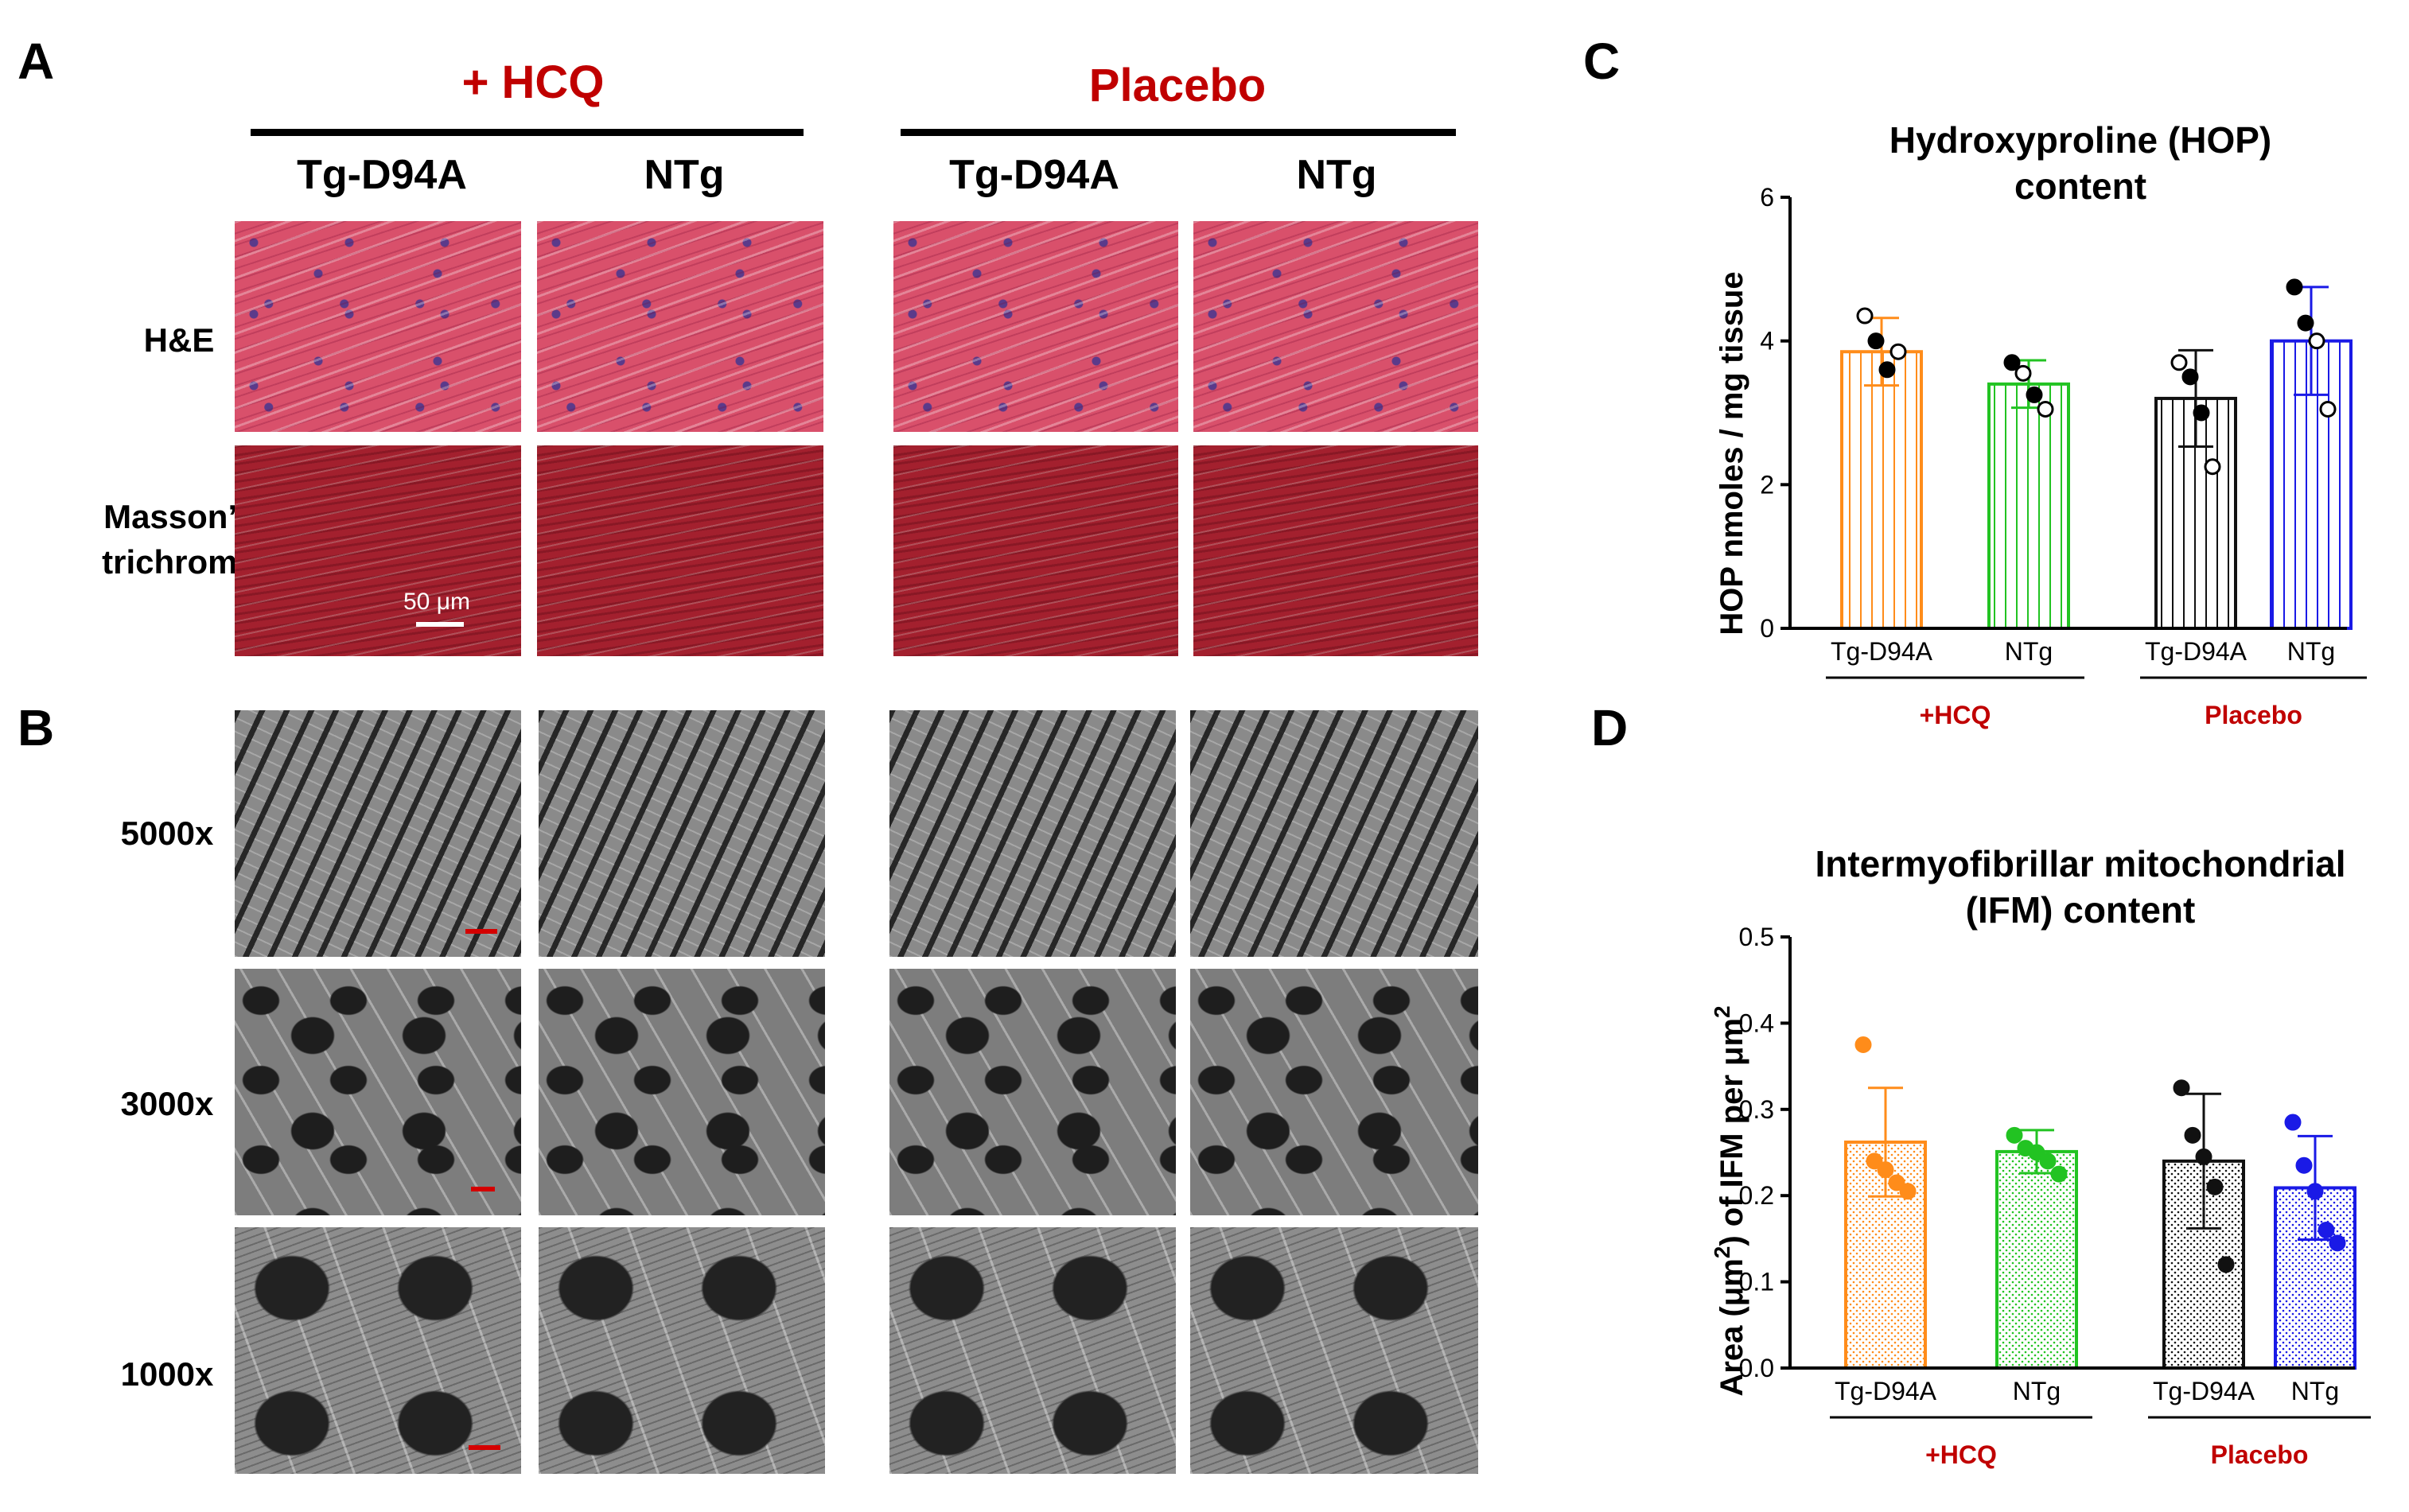  I want to click on em3000-image-placebo-ntg, so click(1334, 1092).